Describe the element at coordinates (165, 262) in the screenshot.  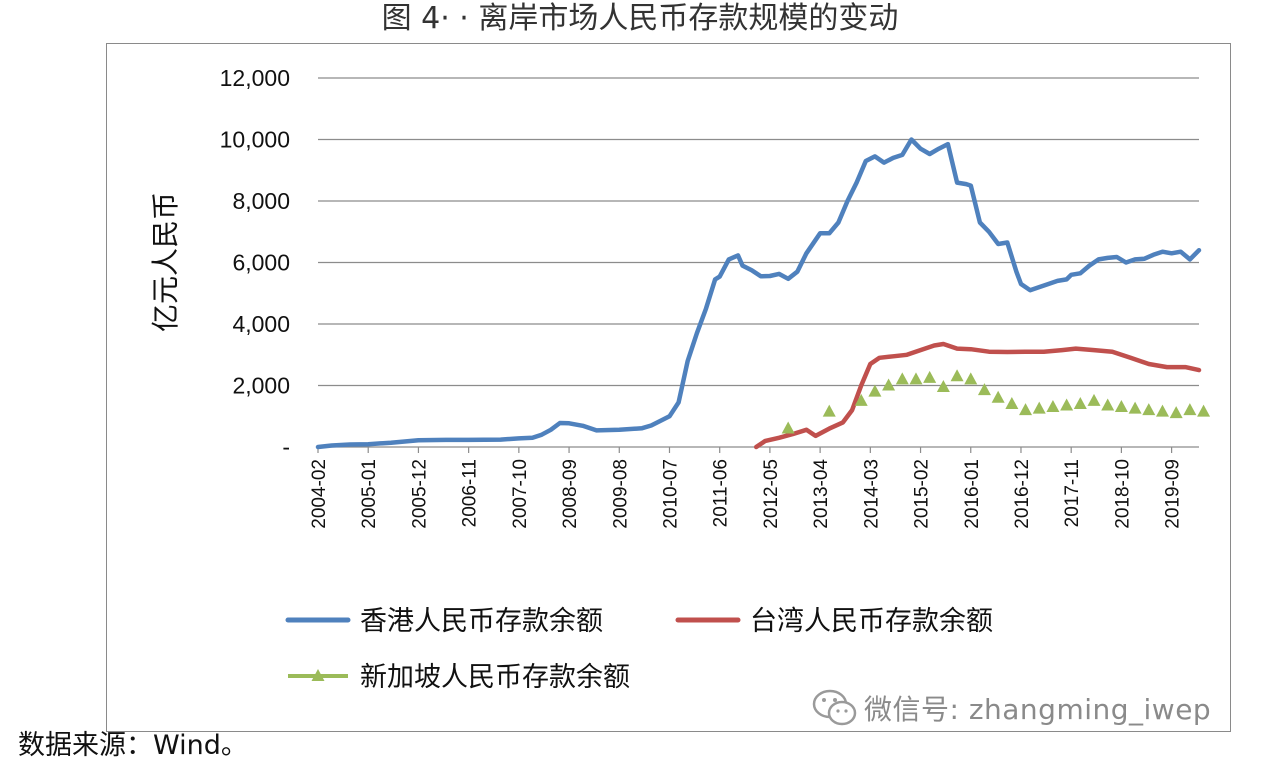
I see `y-axis-label: 亿元人民币` at that location.